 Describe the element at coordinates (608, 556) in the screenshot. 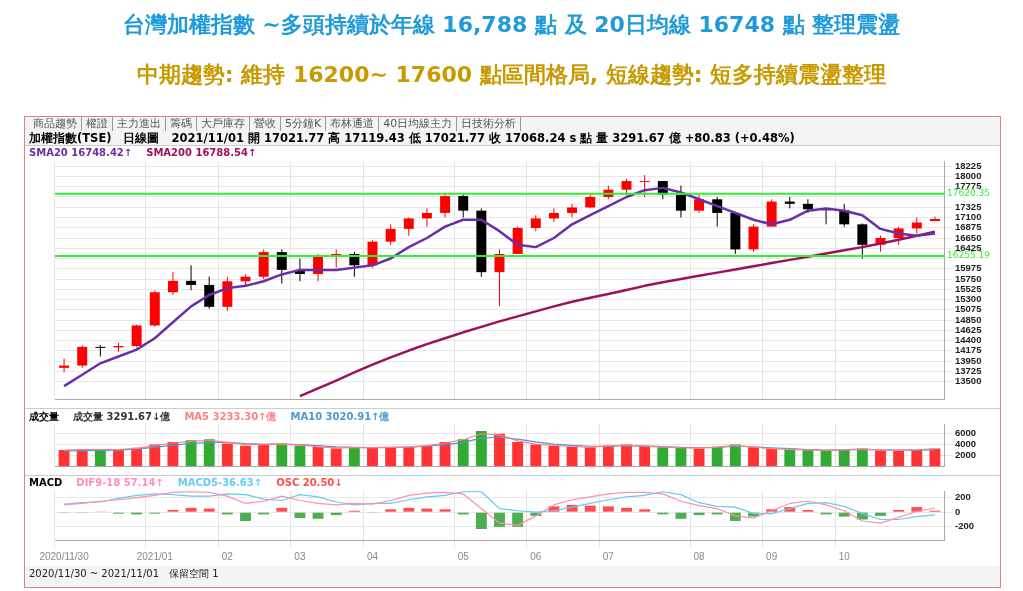

I see `x-tick-label: 07` at that location.